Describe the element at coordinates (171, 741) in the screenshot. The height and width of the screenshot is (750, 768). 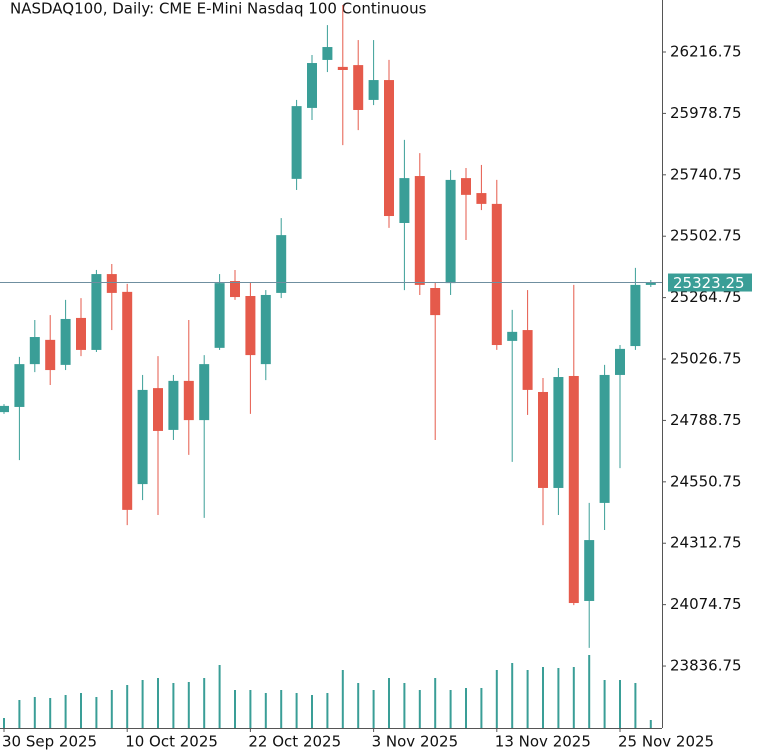
I see `x-tick-label: 10 Oct 2025` at that location.